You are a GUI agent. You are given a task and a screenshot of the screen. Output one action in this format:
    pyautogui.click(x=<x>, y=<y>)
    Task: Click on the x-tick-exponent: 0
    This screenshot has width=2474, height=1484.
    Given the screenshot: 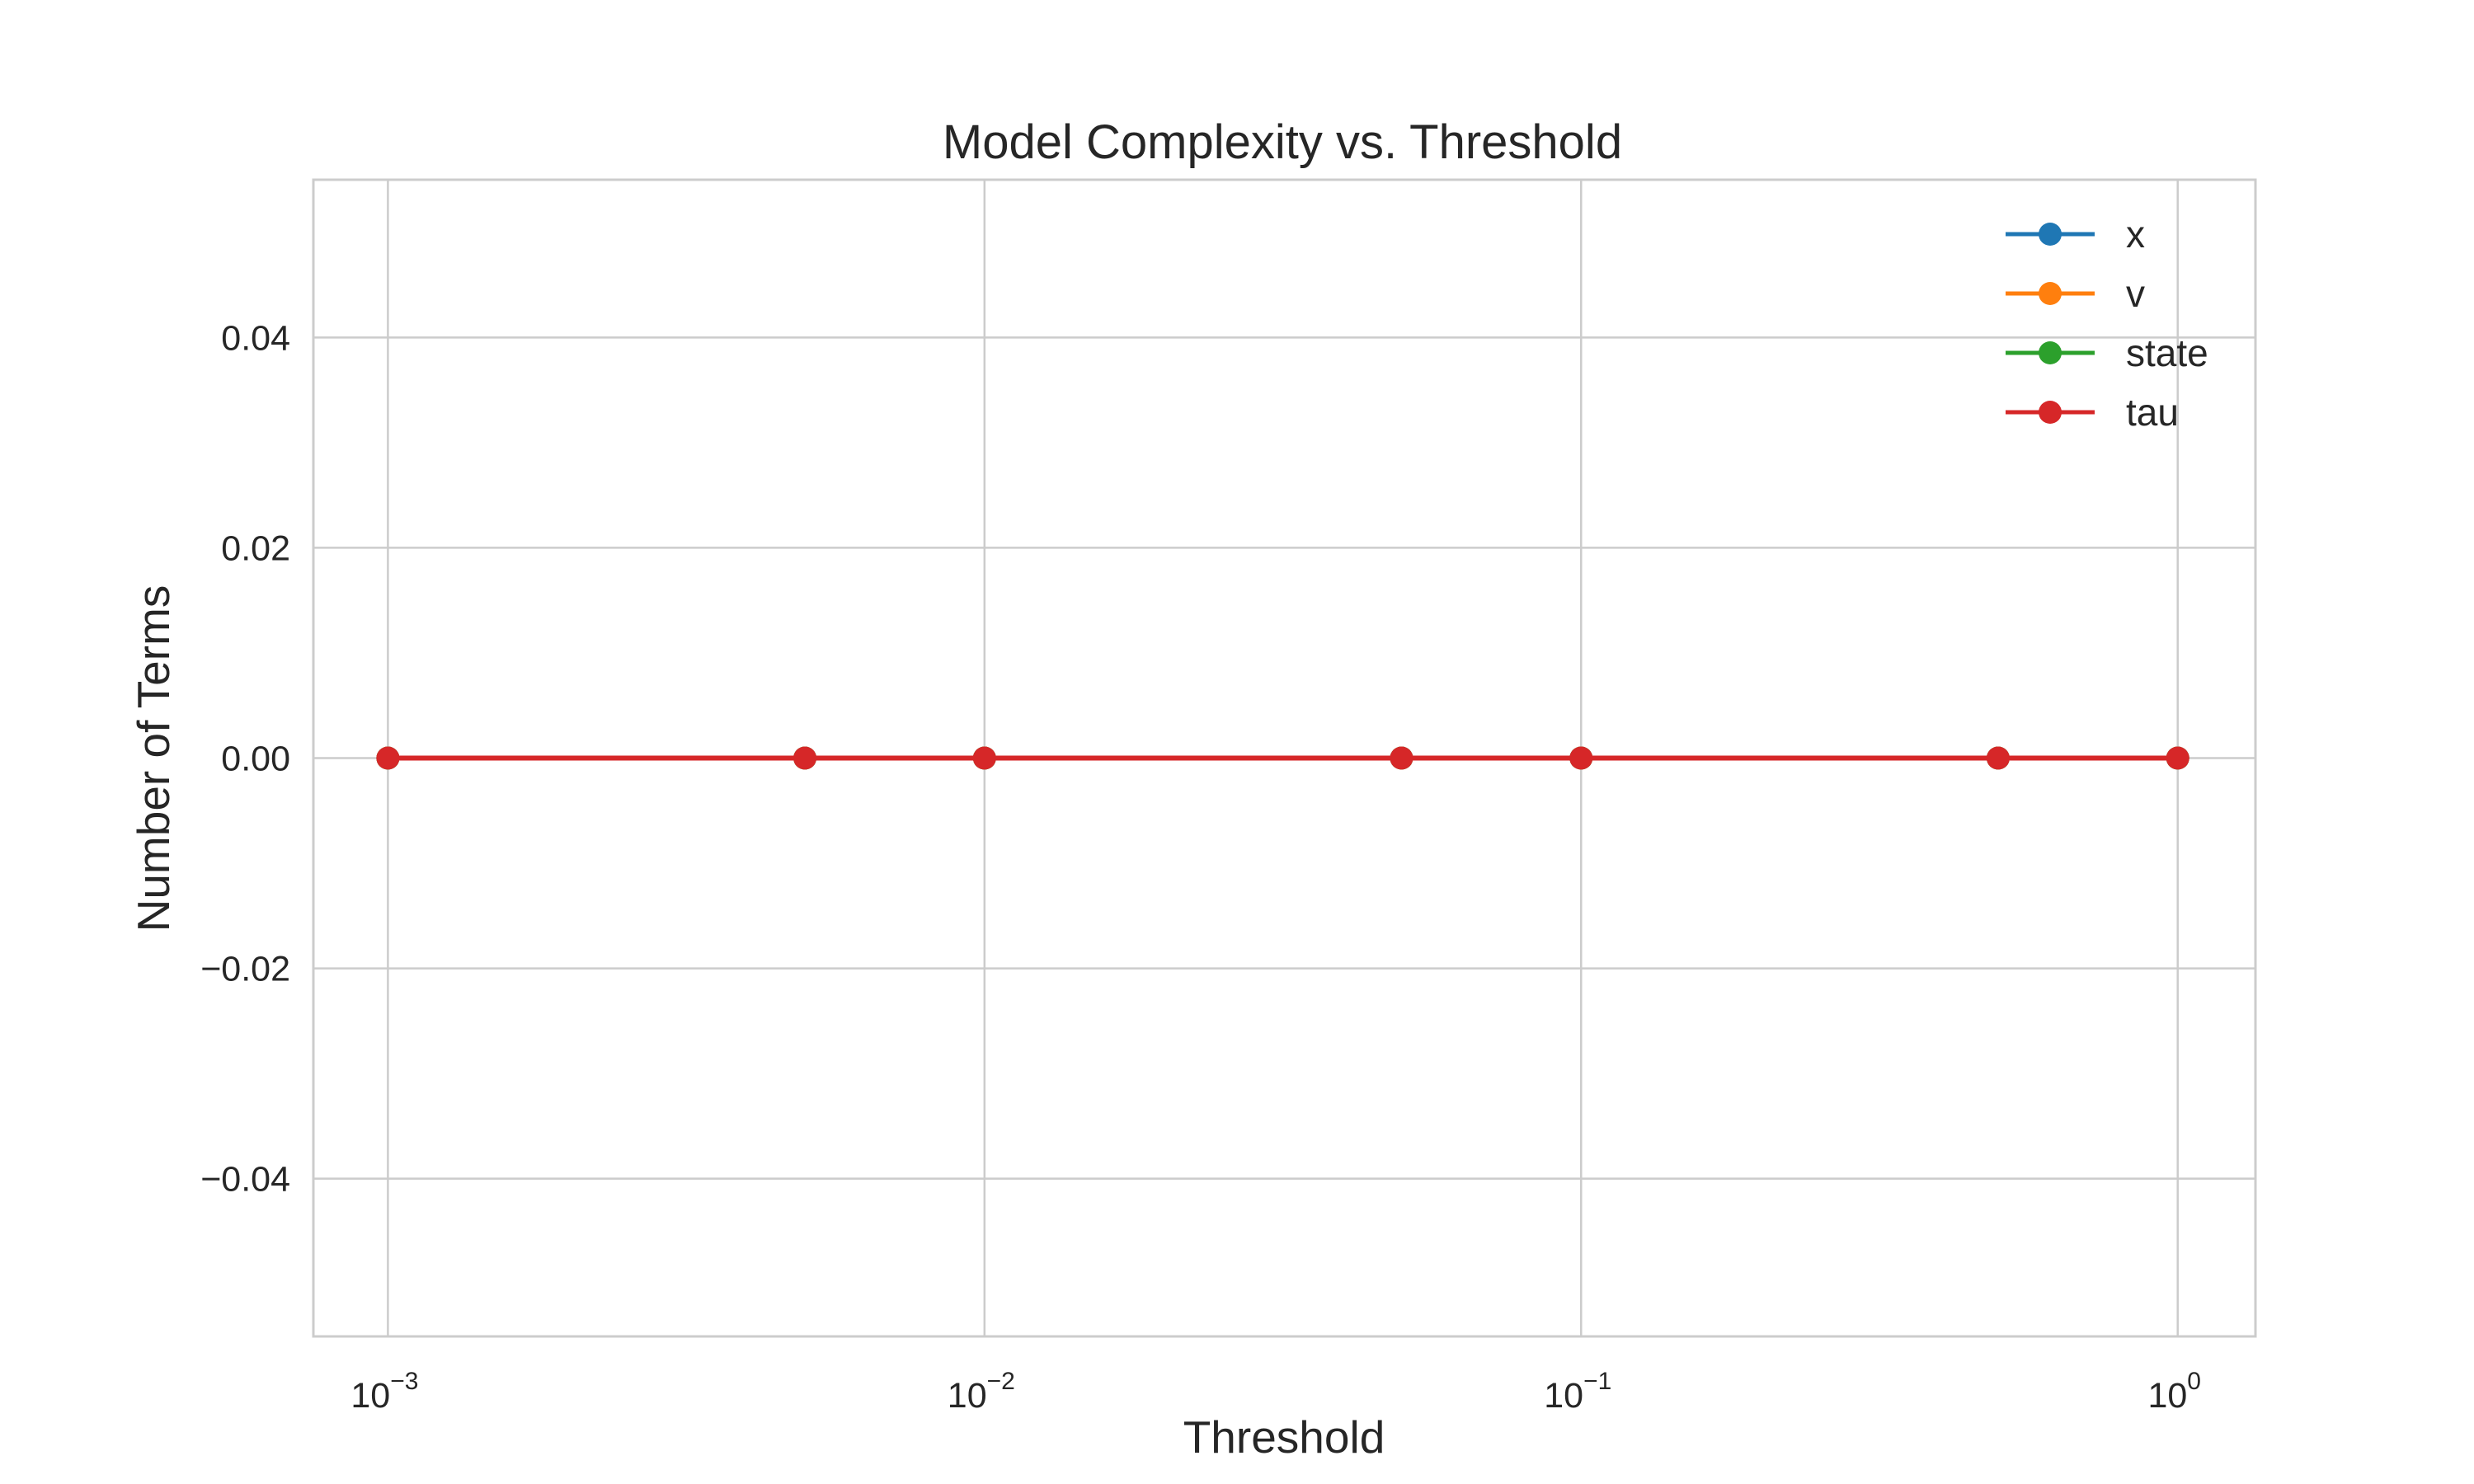 What is the action you would take?
    pyautogui.click(x=2194, y=1381)
    